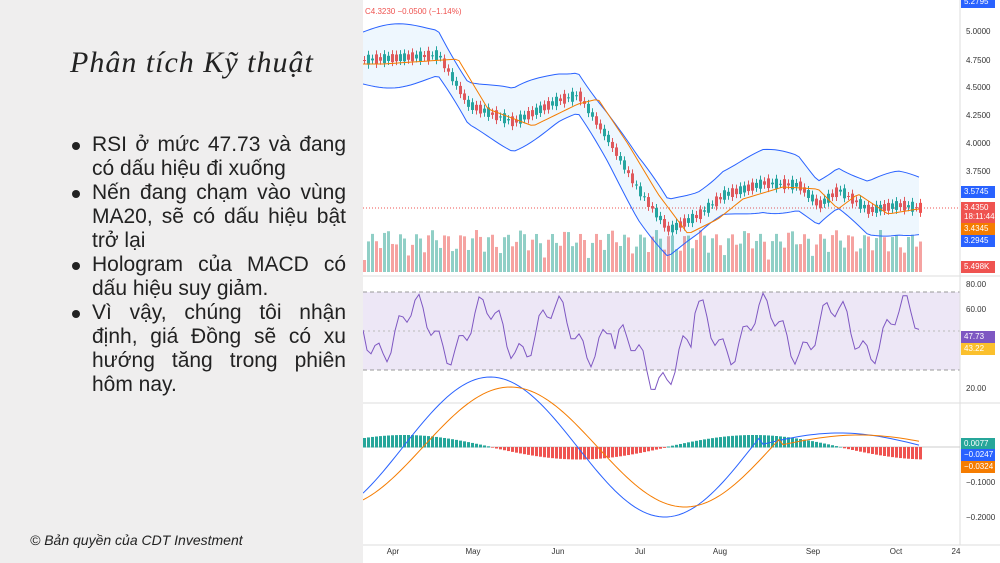 This screenshot has width=1000, height=563. What do you see at coordinates (976, 240) in the screenshot?
I see `tag: 3.2945` at bounding box center [976, 240].